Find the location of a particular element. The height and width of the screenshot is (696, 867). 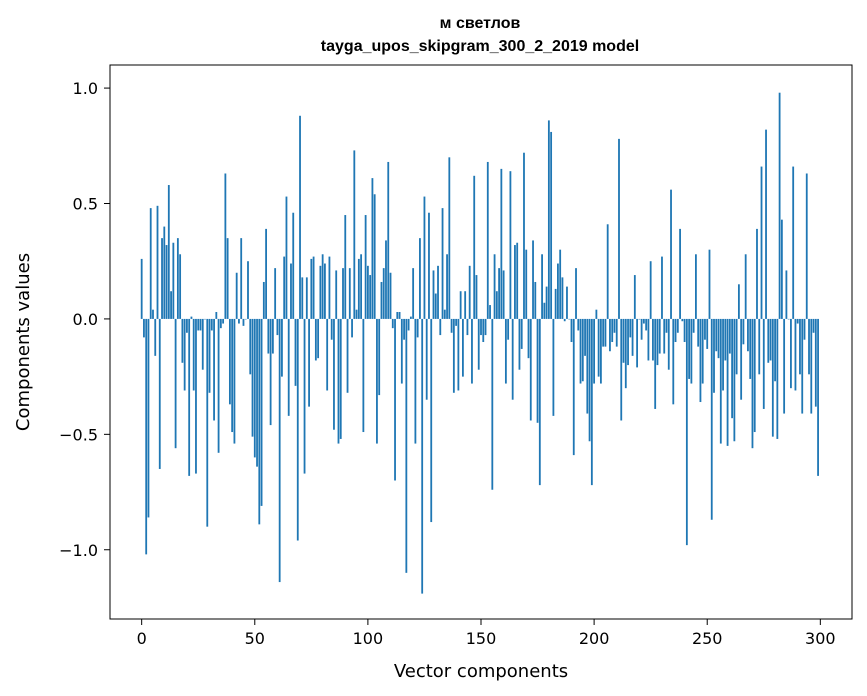

chart-subtitle: tayga_upos_skipgram_300_2_2019 model is located at coordinates (480, 46).